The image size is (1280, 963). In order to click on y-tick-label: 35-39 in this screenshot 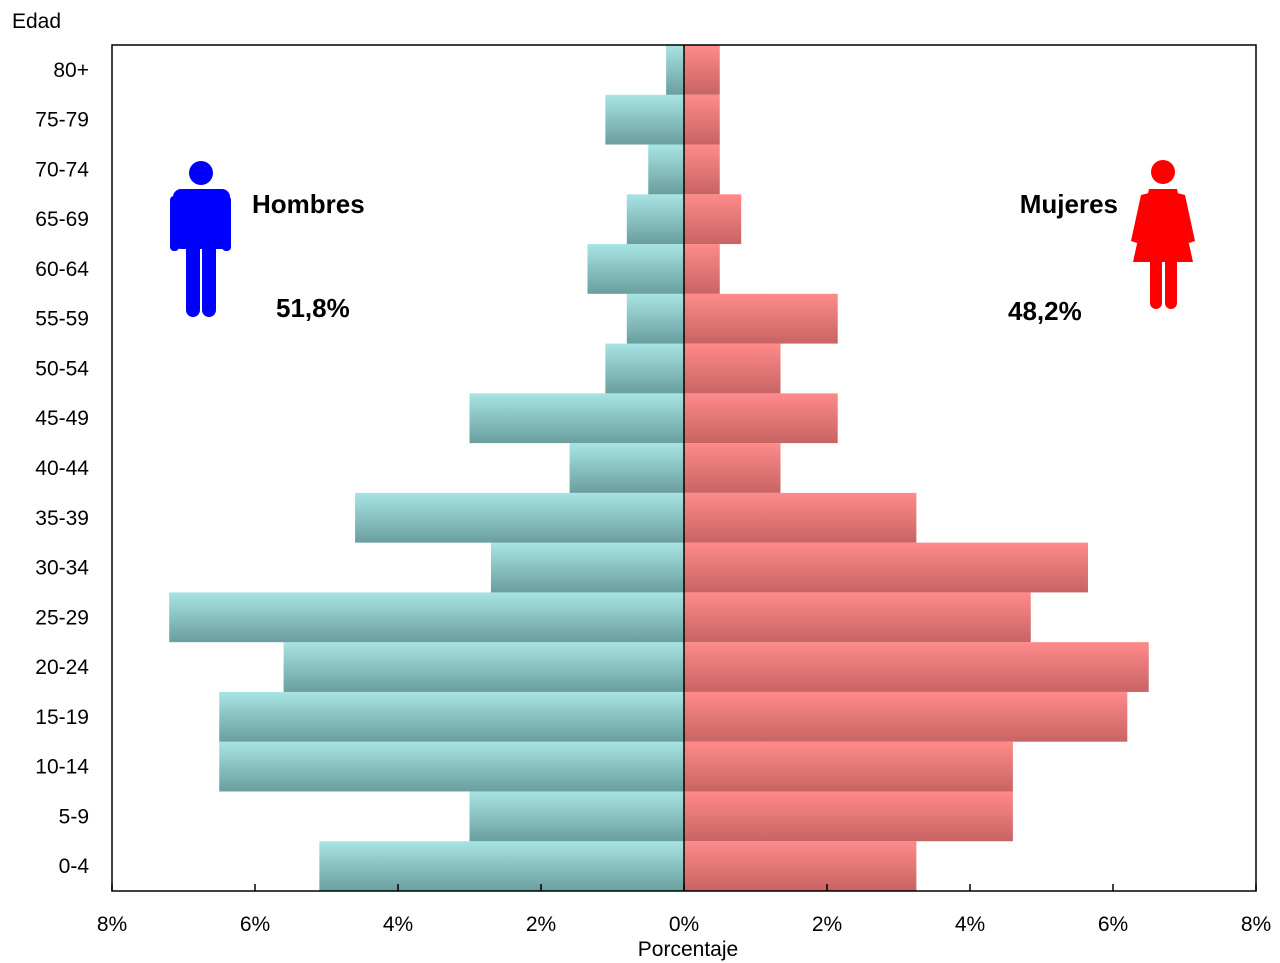, I will do `click(62, 518)`.